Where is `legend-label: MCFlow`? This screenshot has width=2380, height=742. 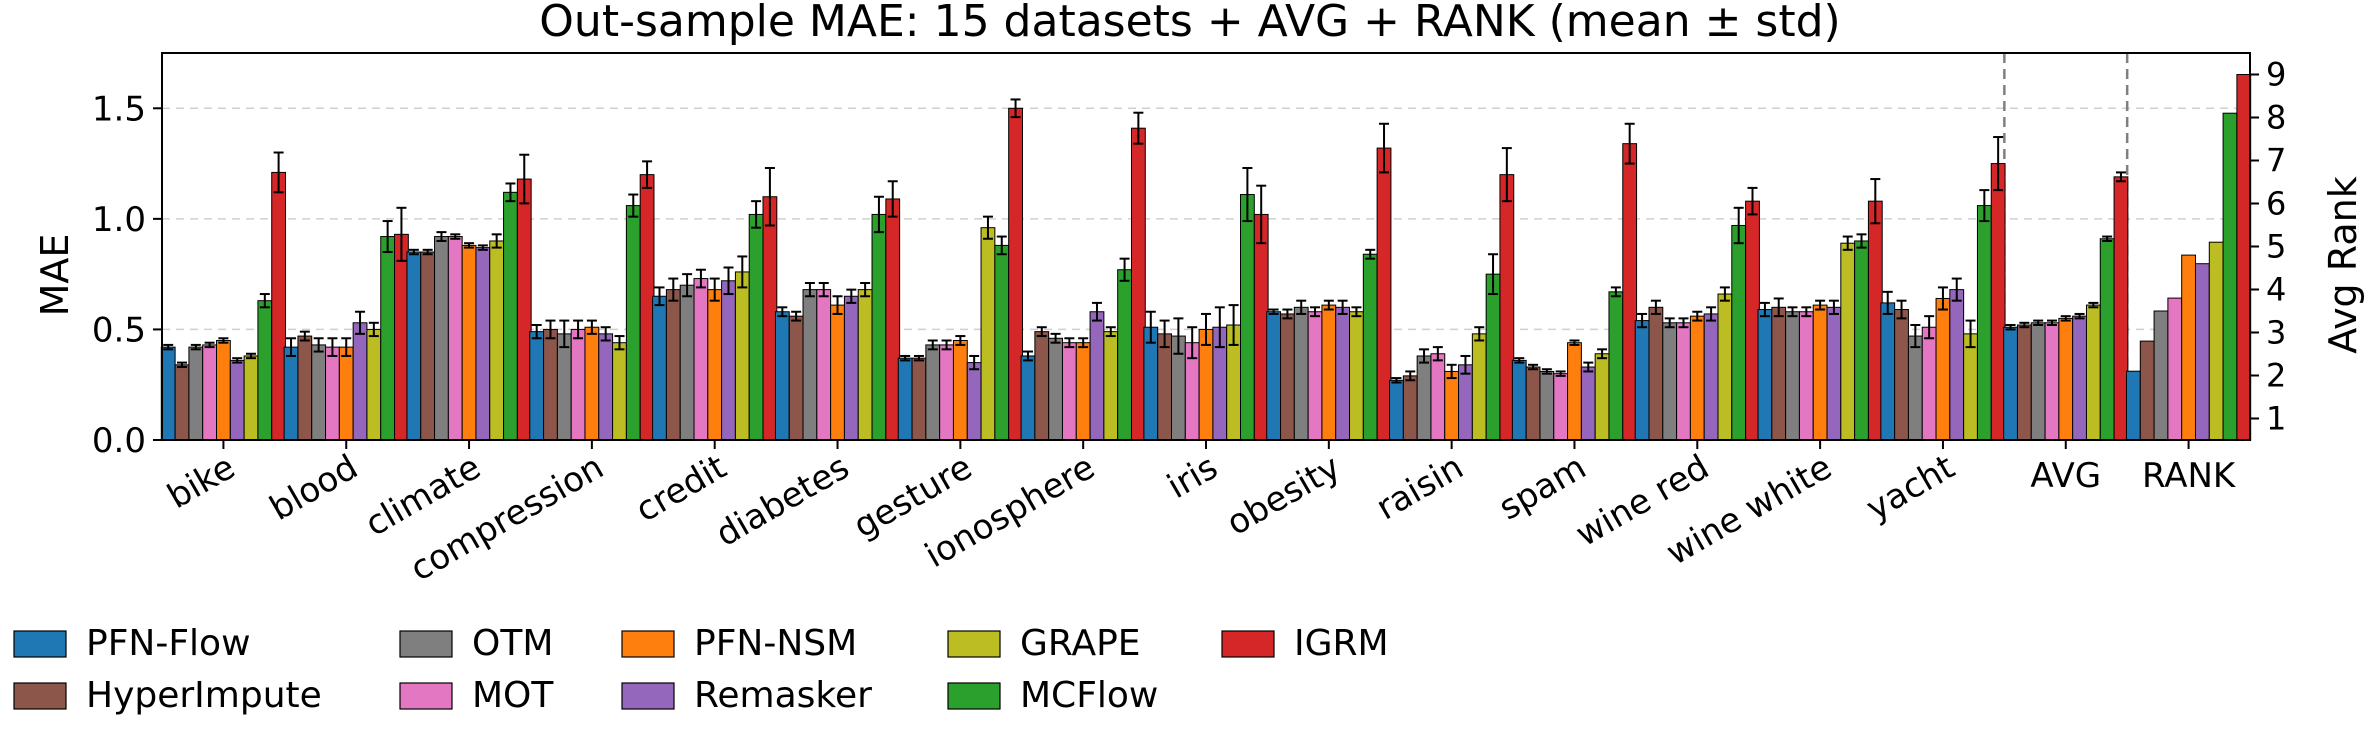
legend-label: MCFlow is located at coordinates (1089, 695).